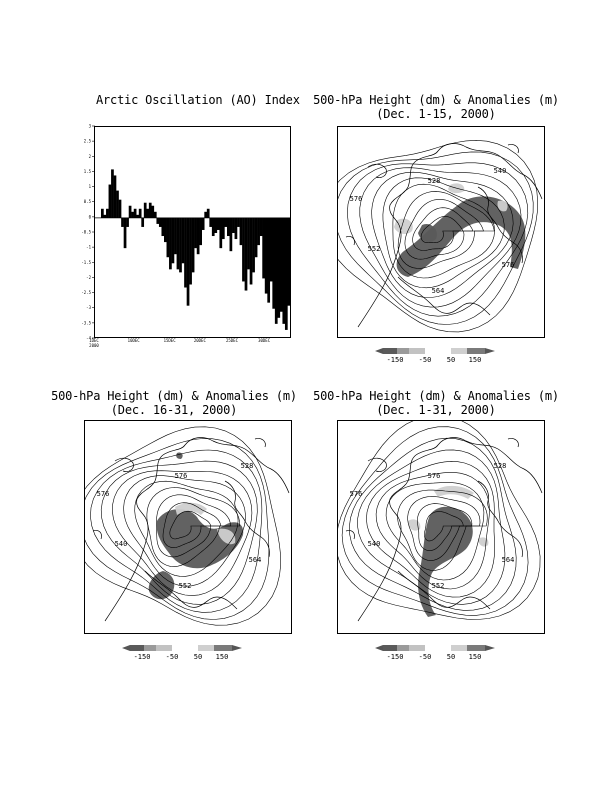 This screenshot has width=612, height=792. I want to click on contour-label: 528, so click(247, 466).